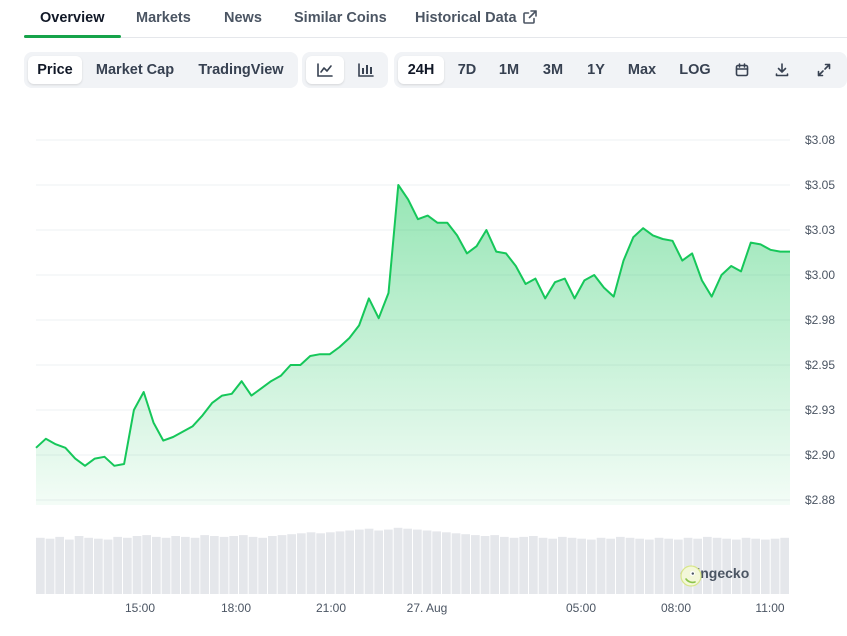 This screenshot has height=636, width=847. Describe the element at coordinates (340, 18) in the screenshot. I see `tab-similar-coins: Similar Coins` at that location.